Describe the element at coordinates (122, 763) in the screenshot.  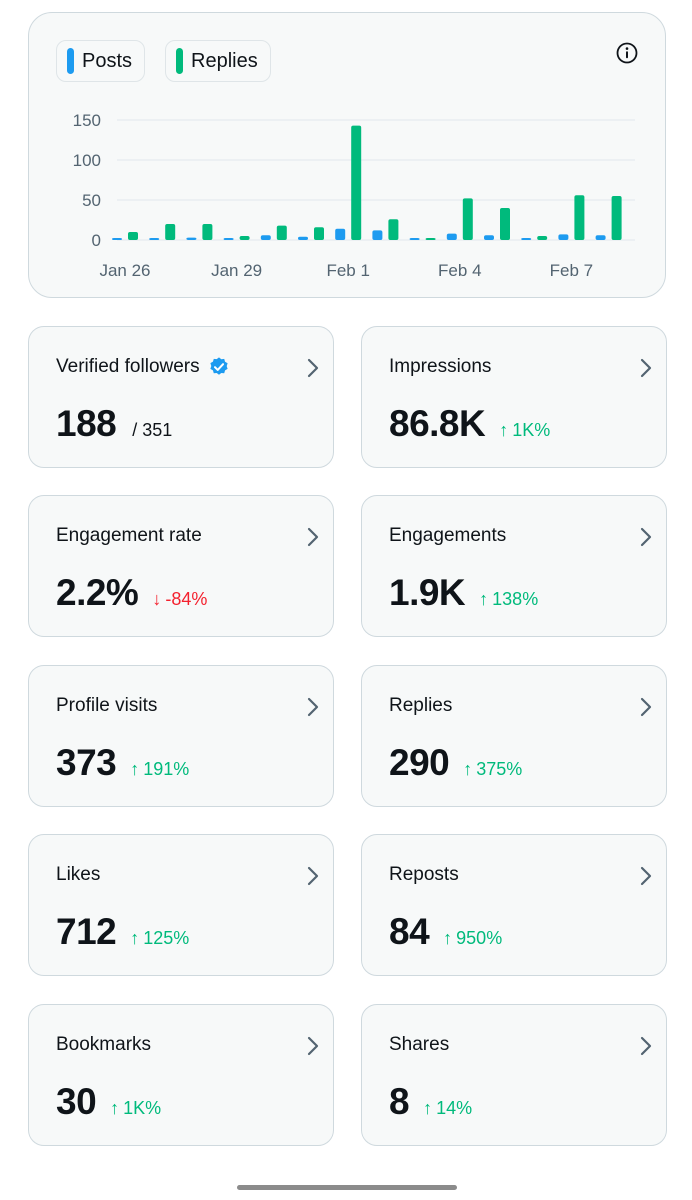
I see `card-value-row: 373 ↑ 191%` at that location.